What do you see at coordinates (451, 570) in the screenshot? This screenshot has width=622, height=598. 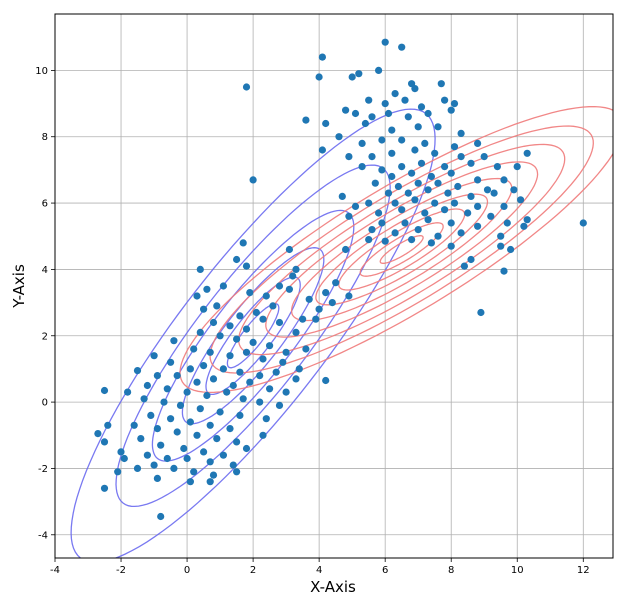 I see `x-tick-label: 8` at bounding box center [451, 570].